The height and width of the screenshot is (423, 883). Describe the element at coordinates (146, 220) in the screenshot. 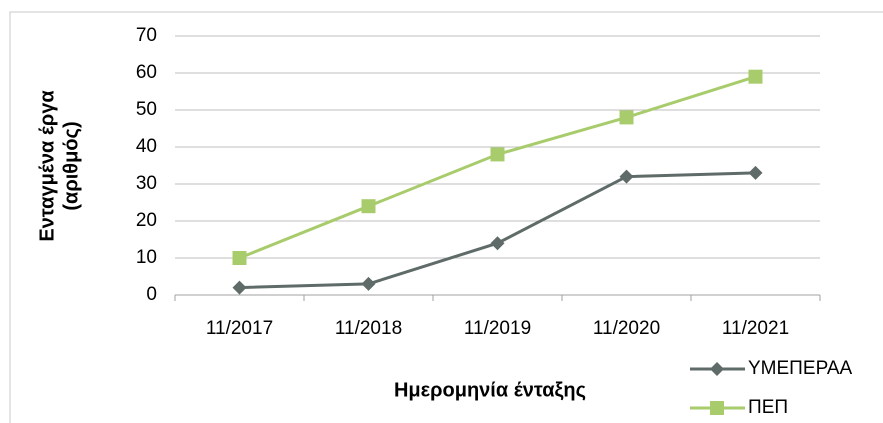

I see `y-tick-label: 20` at that location.